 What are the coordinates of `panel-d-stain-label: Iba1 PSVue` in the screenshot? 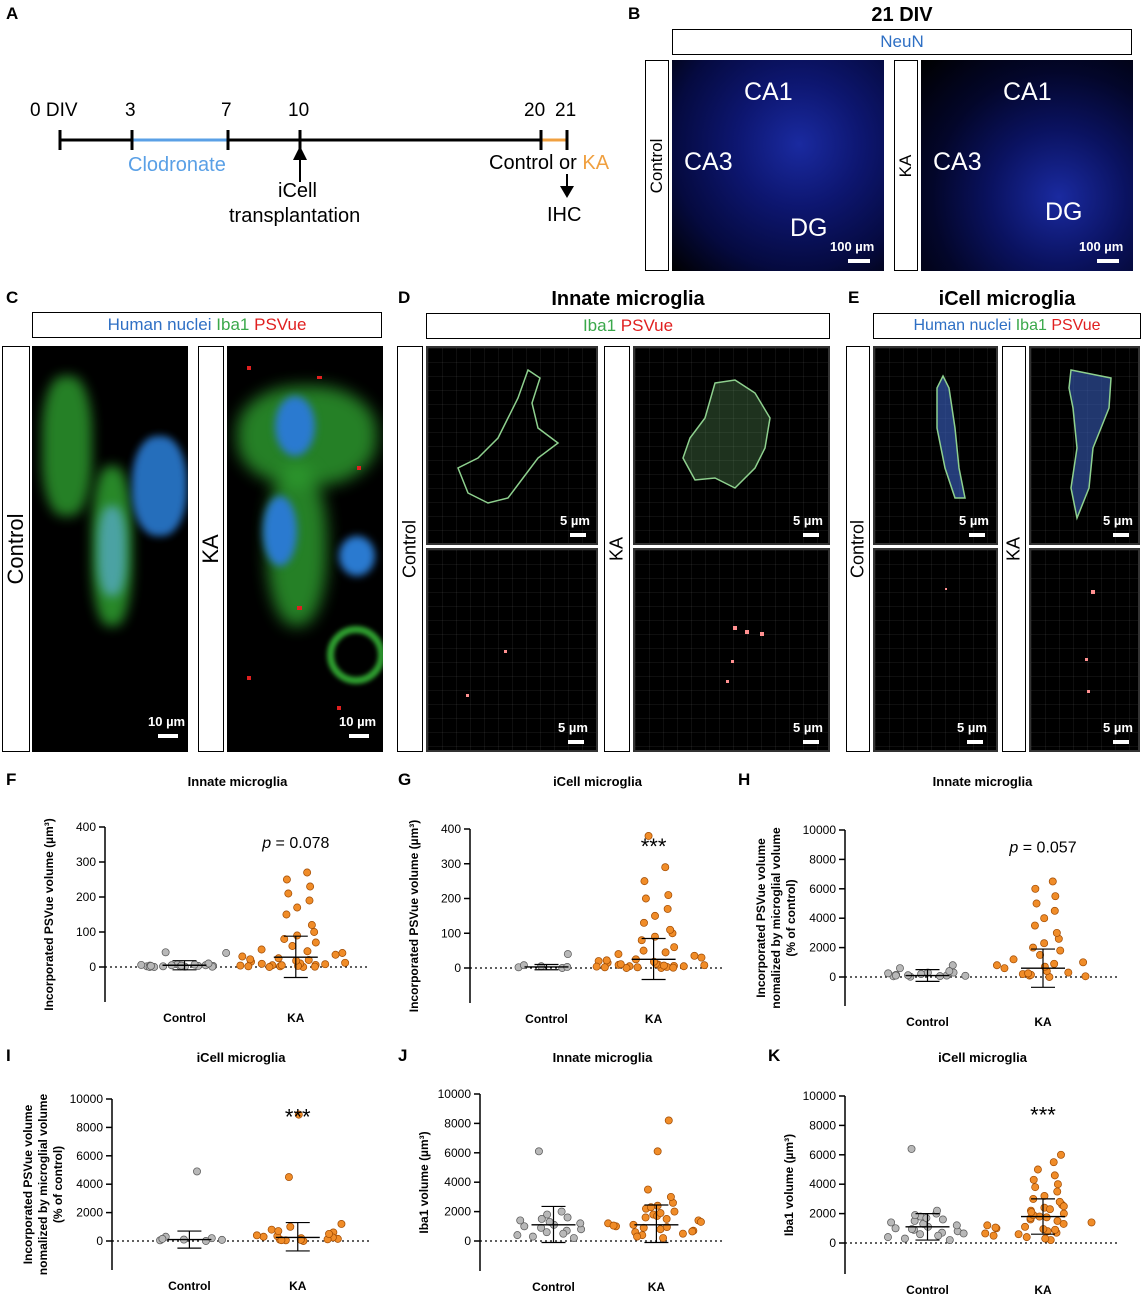 It's located at (628, 326).